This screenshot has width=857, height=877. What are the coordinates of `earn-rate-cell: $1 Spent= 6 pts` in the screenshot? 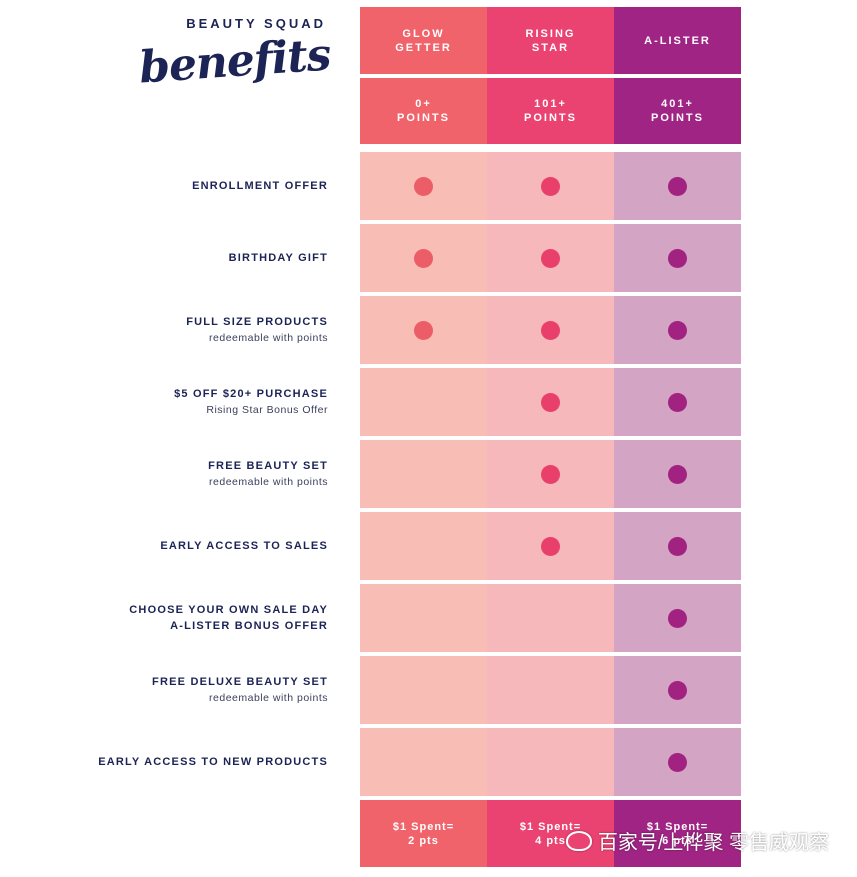 It's located at (677, 833).